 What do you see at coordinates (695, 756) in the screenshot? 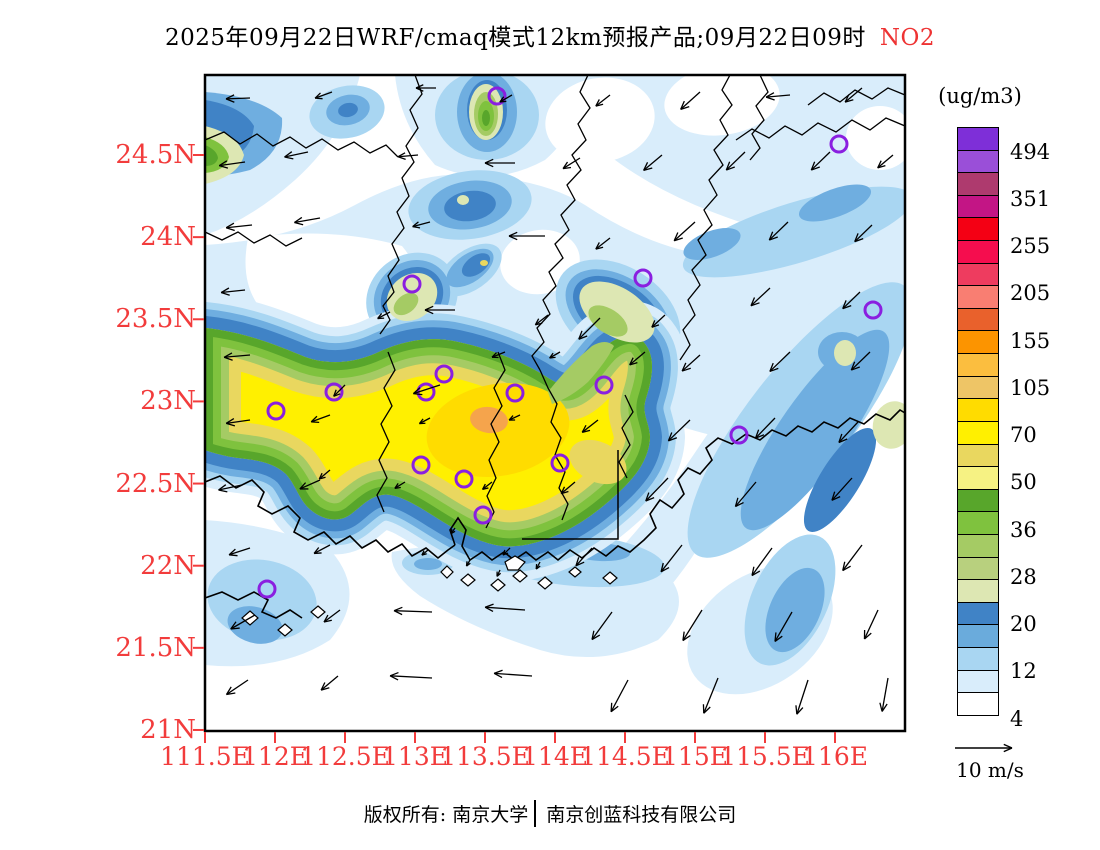
I see `lon-label-115E: 115E` at bounding box center [695, 756].